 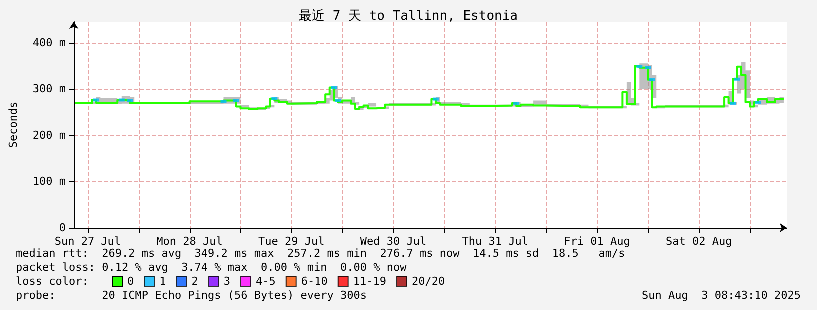 I want to click on y-tick-label: 400 m, so click(x=49, y=43).